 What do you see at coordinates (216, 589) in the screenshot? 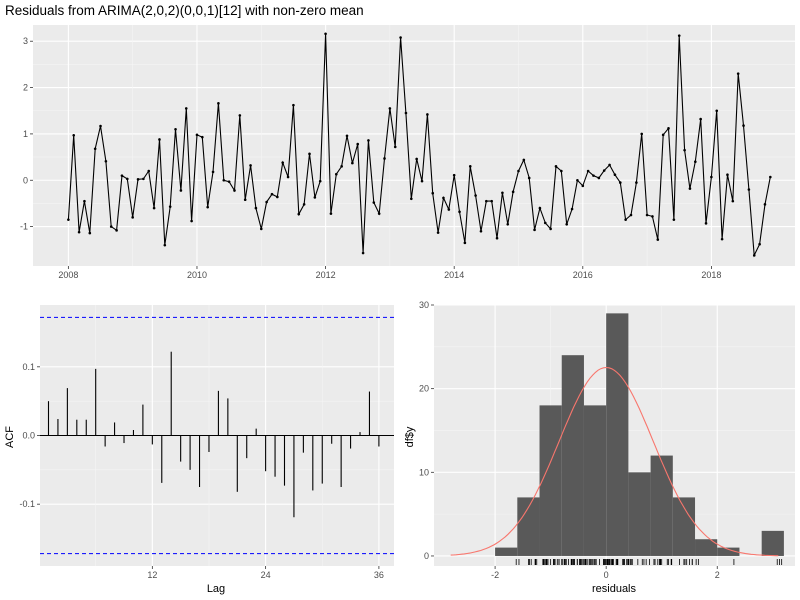
I see `acf-x-axis-title: Lag` at bounding box center [216, 589].